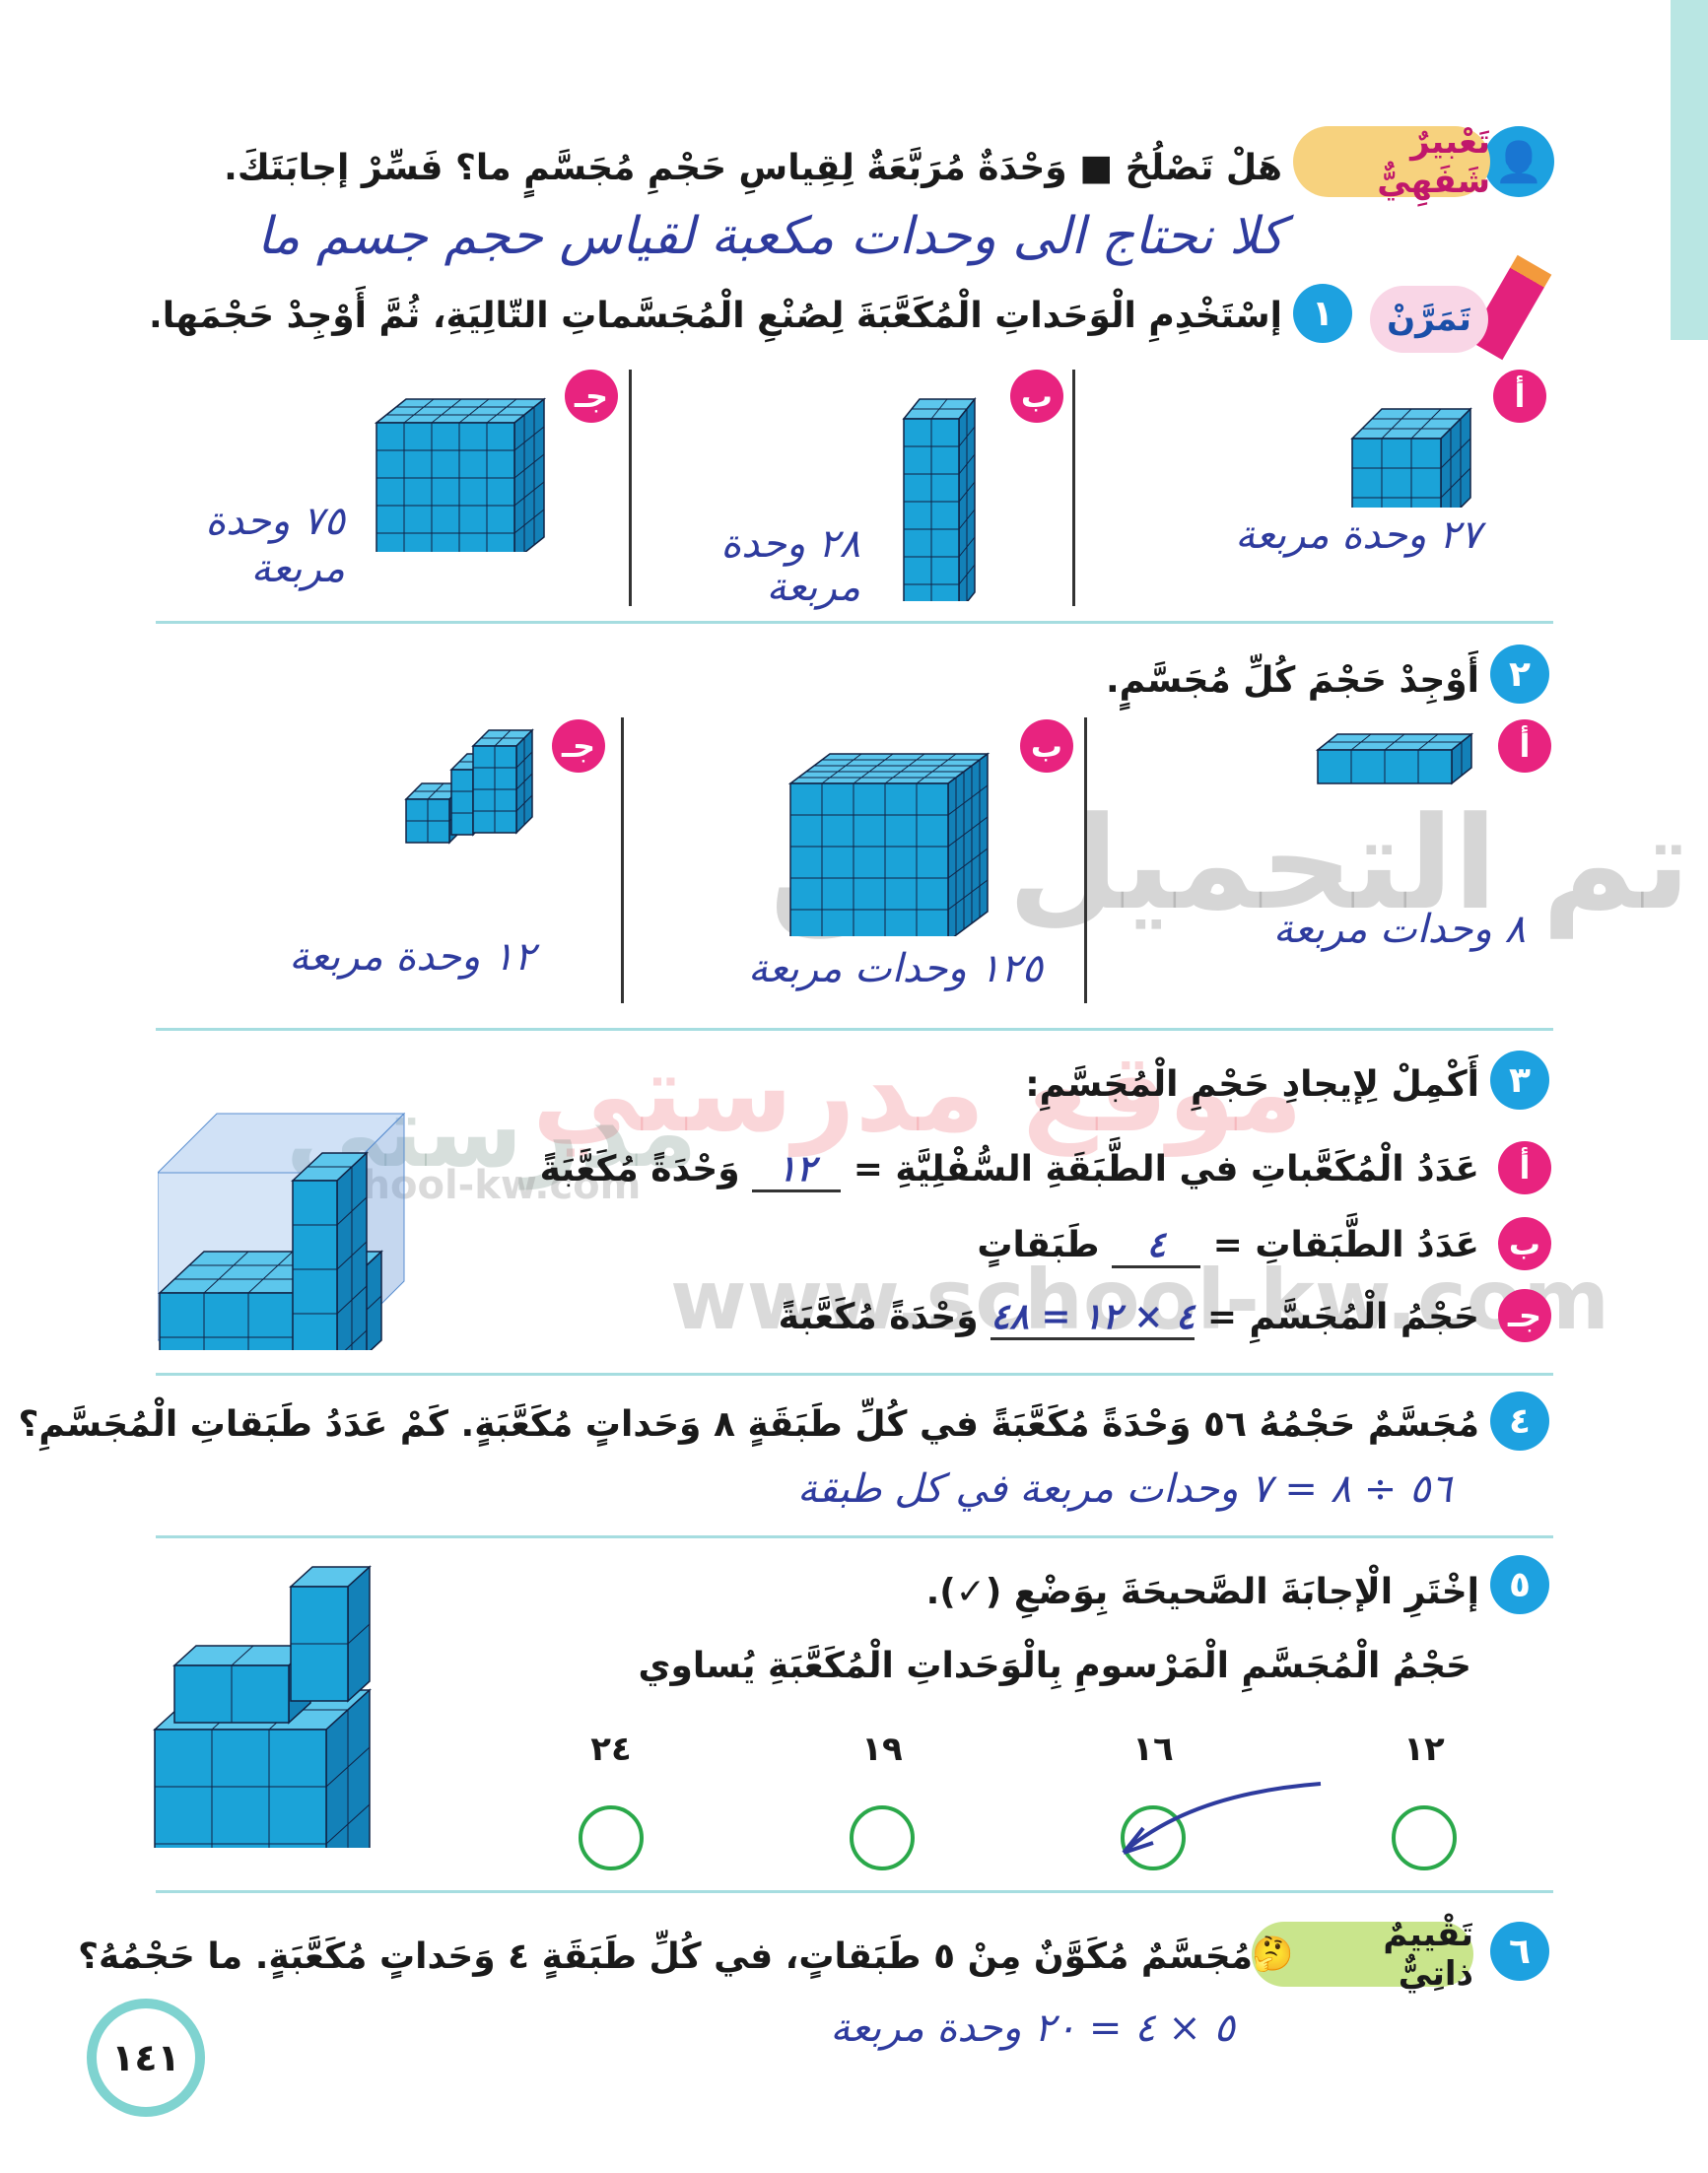 This screenshot has height=2173, width=1708. Describe the element at coordinates (797, 1170) in the screenshot. I see `answer: ١٢` at that location.